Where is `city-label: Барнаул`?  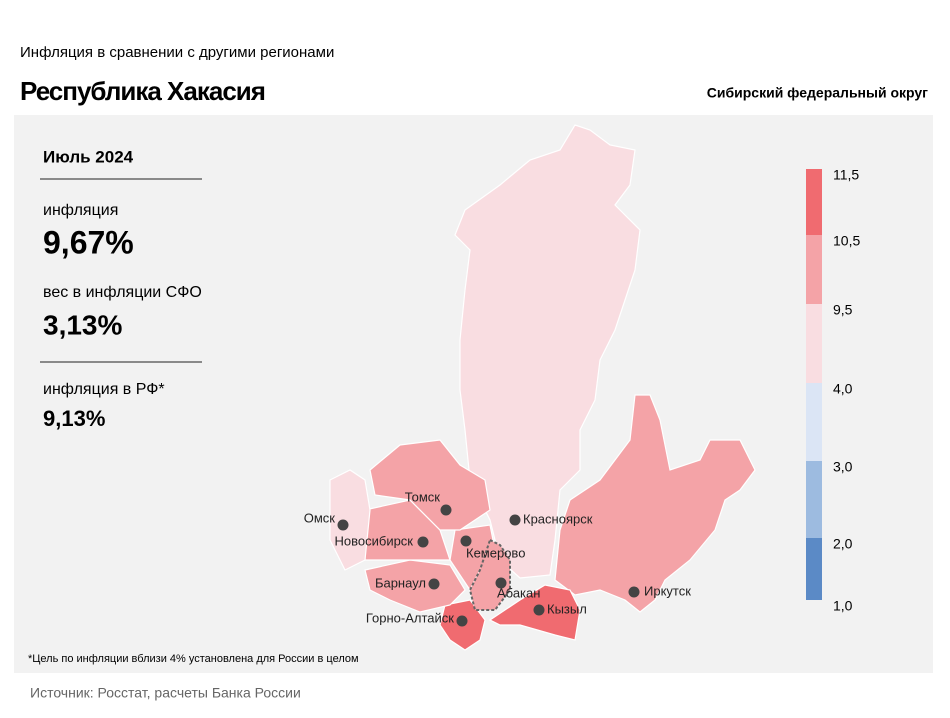 city-label: Барнаул is located at coordinates (400, 582).